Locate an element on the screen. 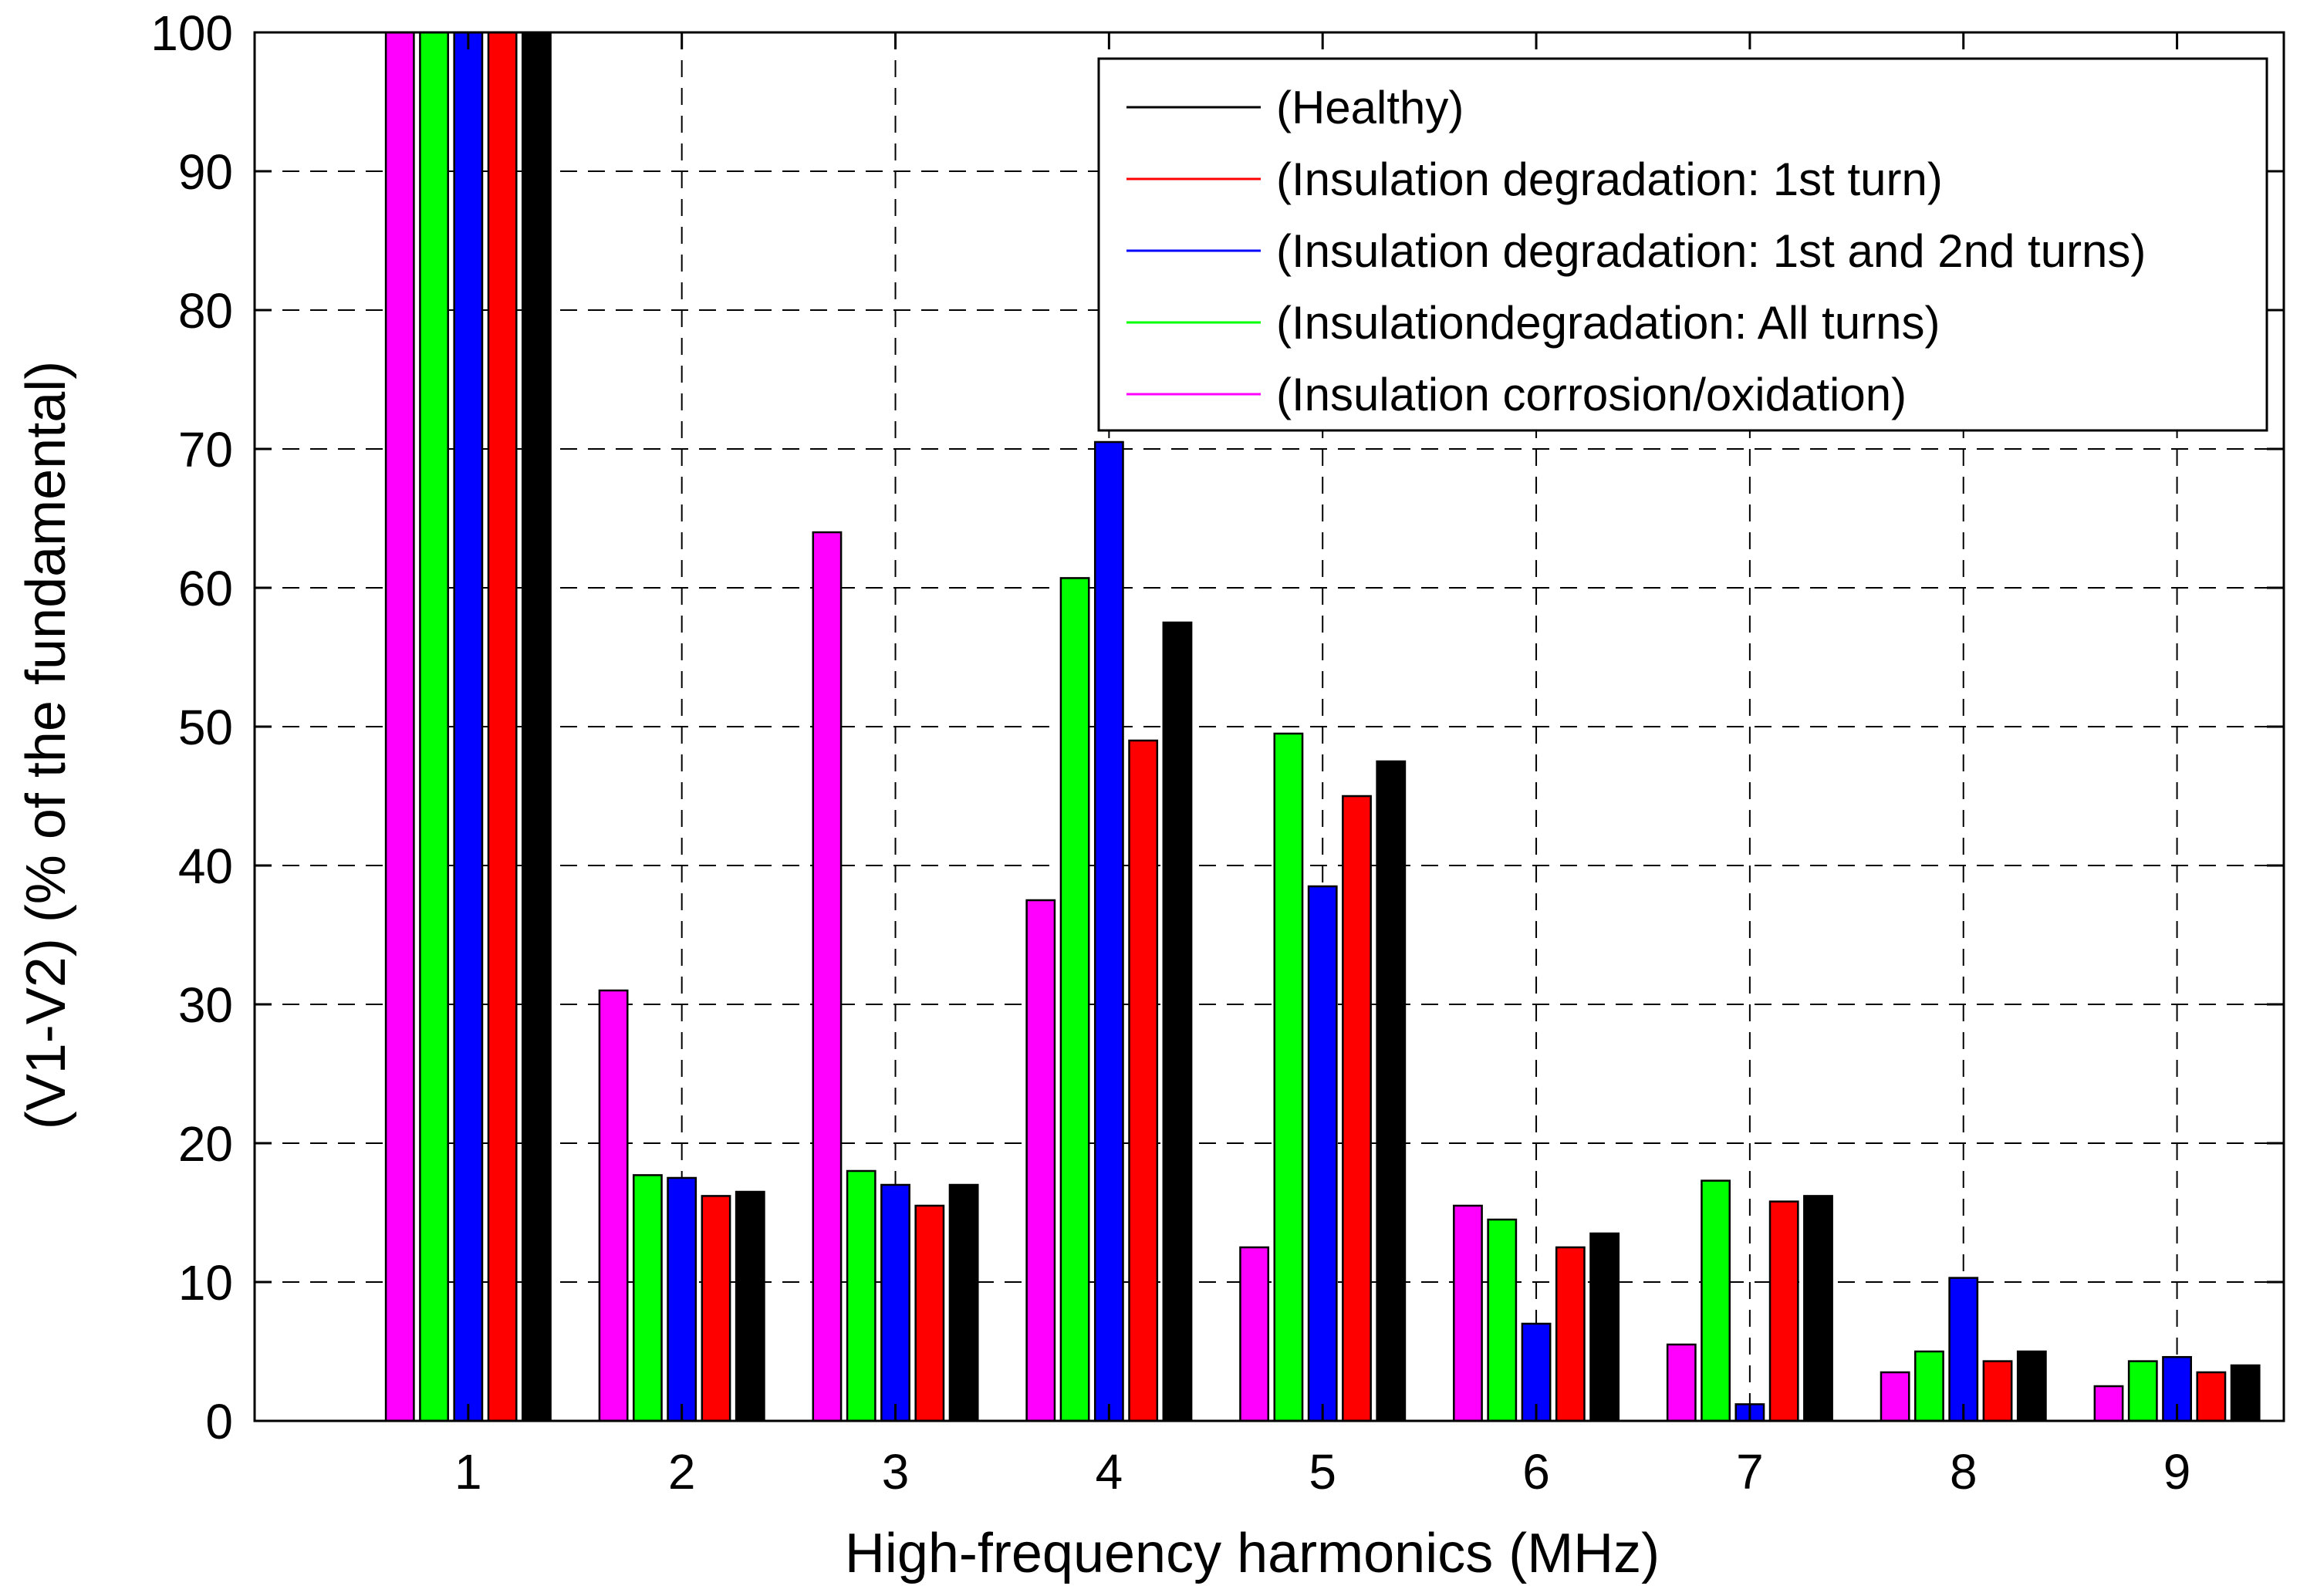  x-tick-label: 7 is located at coordinates (1750, 1472).